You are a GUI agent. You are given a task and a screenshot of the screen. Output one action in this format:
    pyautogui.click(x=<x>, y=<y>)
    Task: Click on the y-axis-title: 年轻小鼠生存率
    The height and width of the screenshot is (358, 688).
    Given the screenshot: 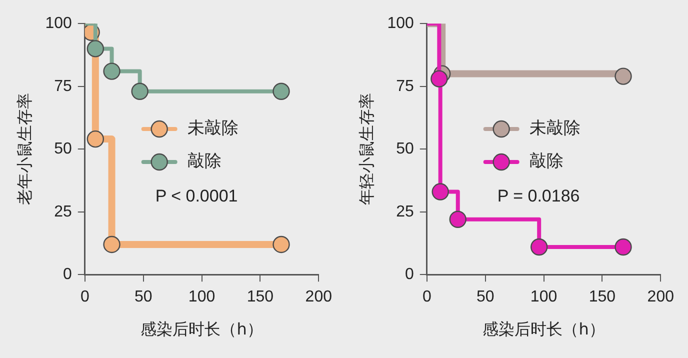 What is the action you would take?
    pyautogui.click(x=366, y=149)
    